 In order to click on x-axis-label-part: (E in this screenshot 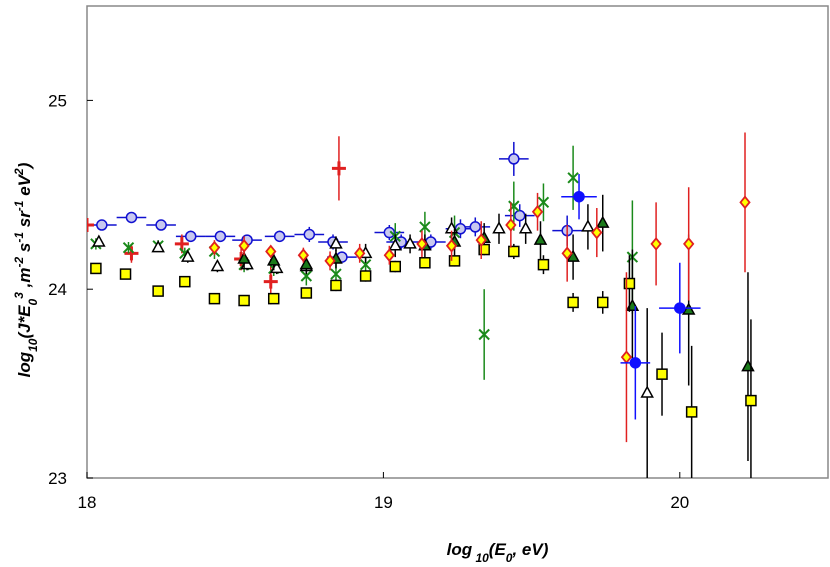, I will do `click(498, 549)`.